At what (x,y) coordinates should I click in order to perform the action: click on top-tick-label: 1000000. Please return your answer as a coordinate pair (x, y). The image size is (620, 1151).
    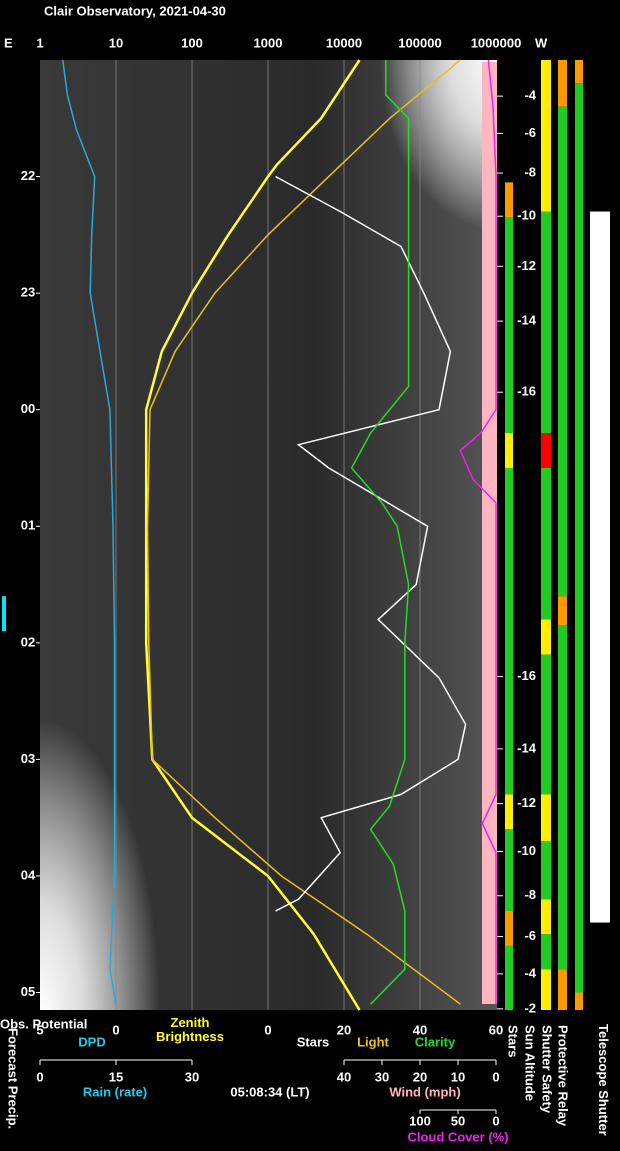
    Looking at the image, I should click on (496, 42).